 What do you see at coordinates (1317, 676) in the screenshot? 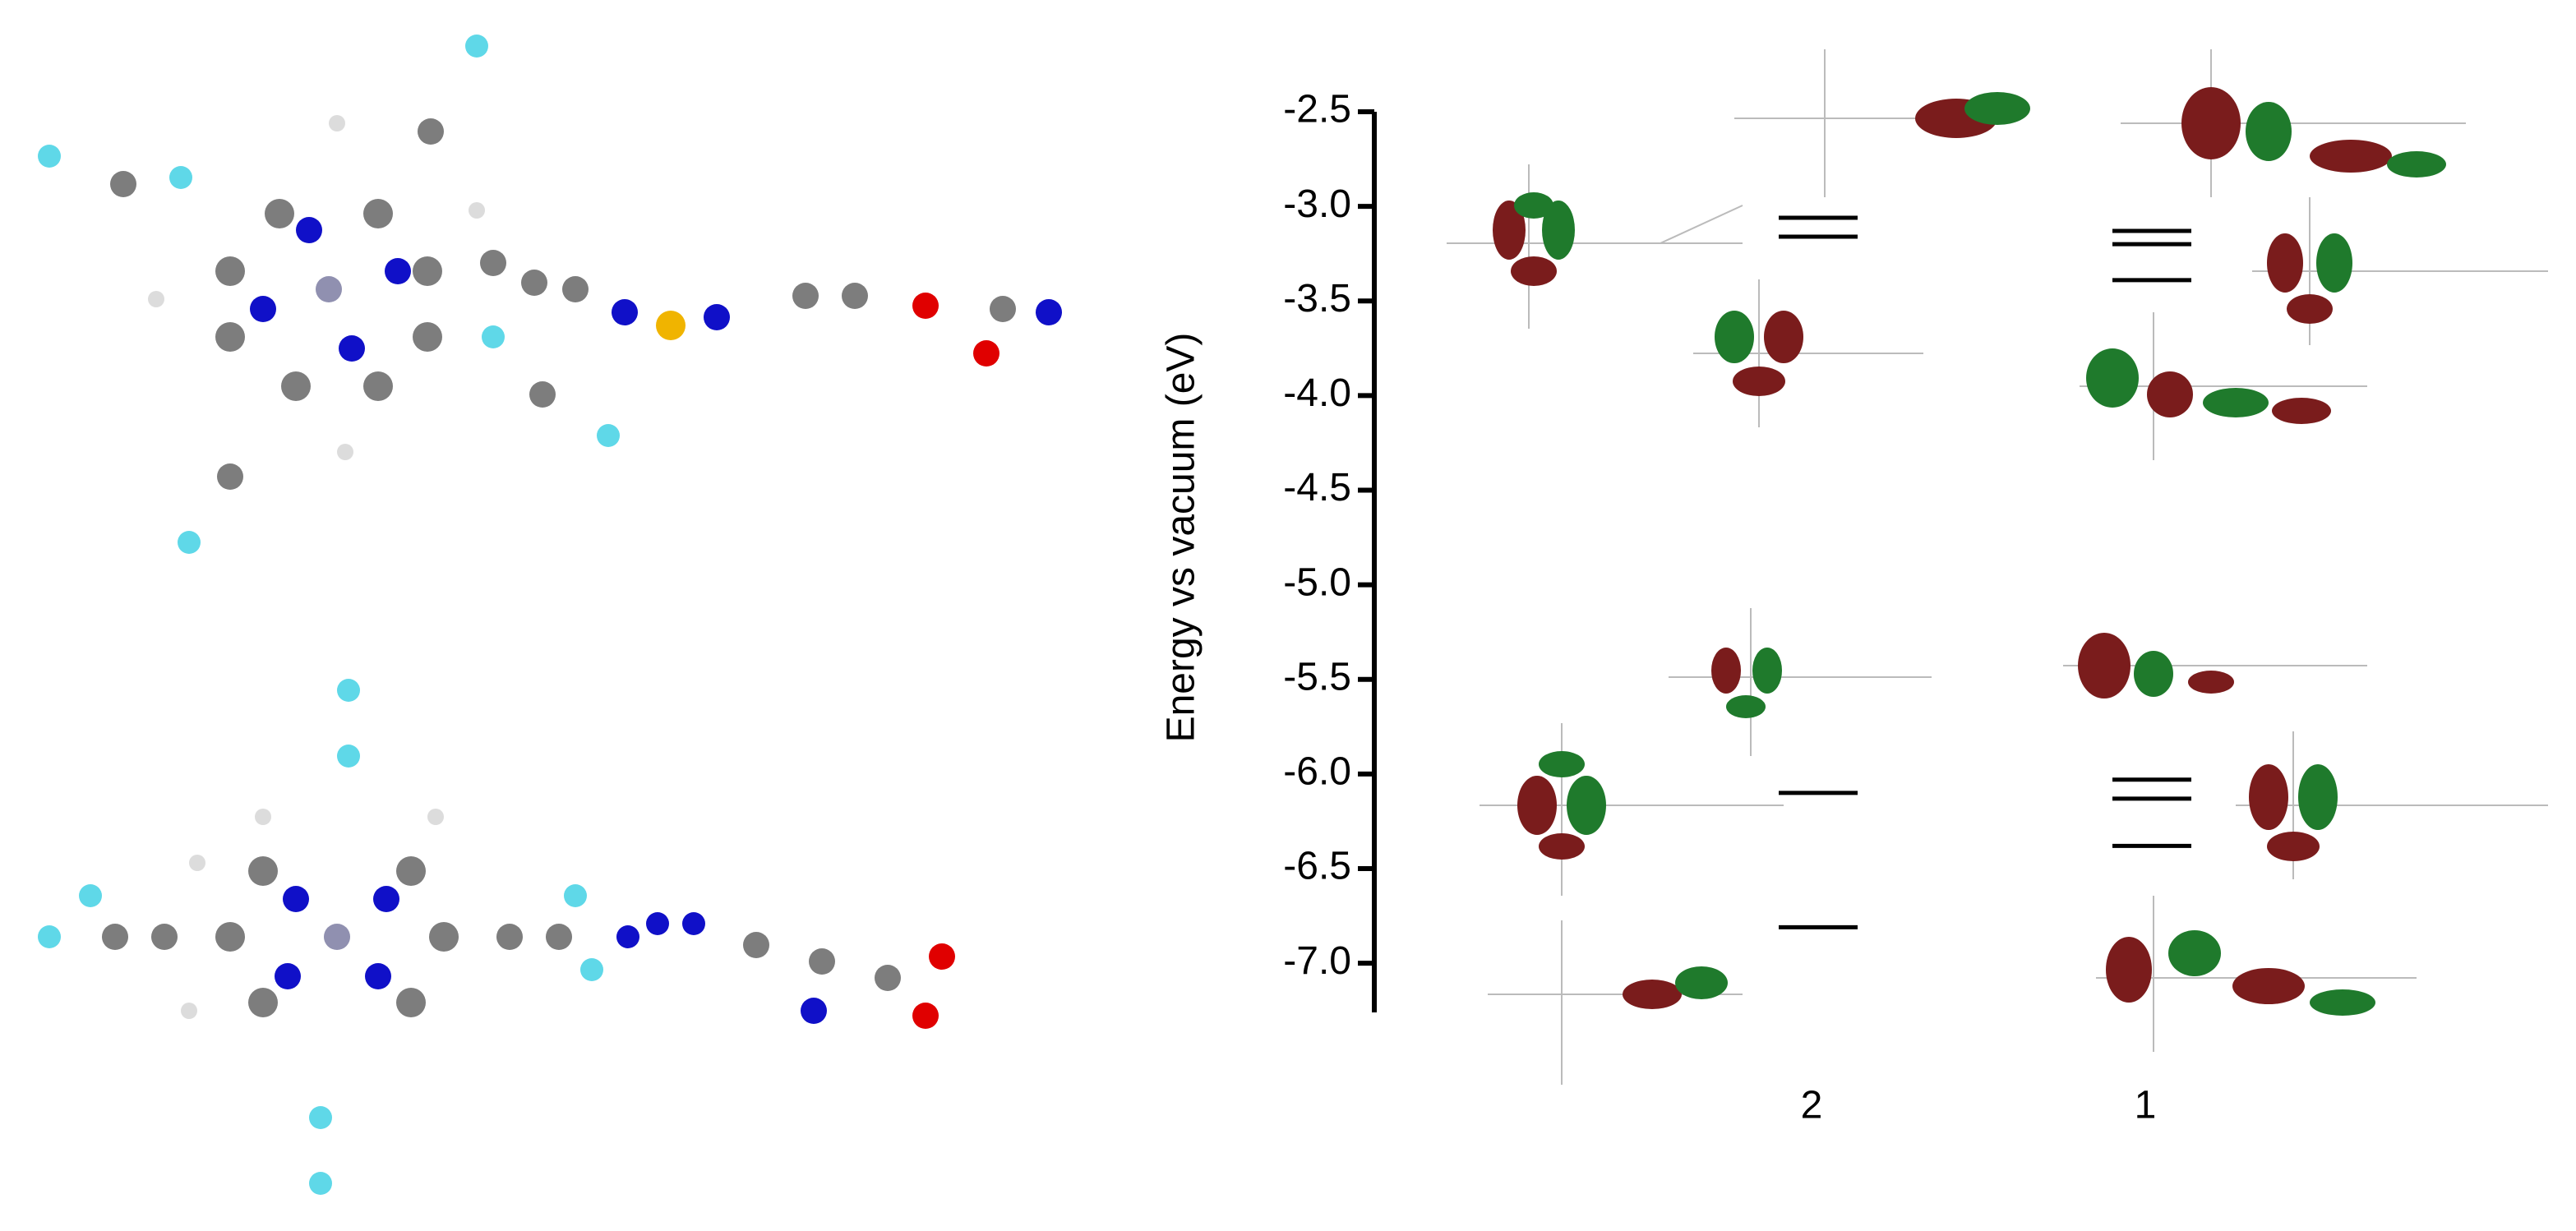
I see `y-tick-label: -5.5` at bounding box center [1317, 676].